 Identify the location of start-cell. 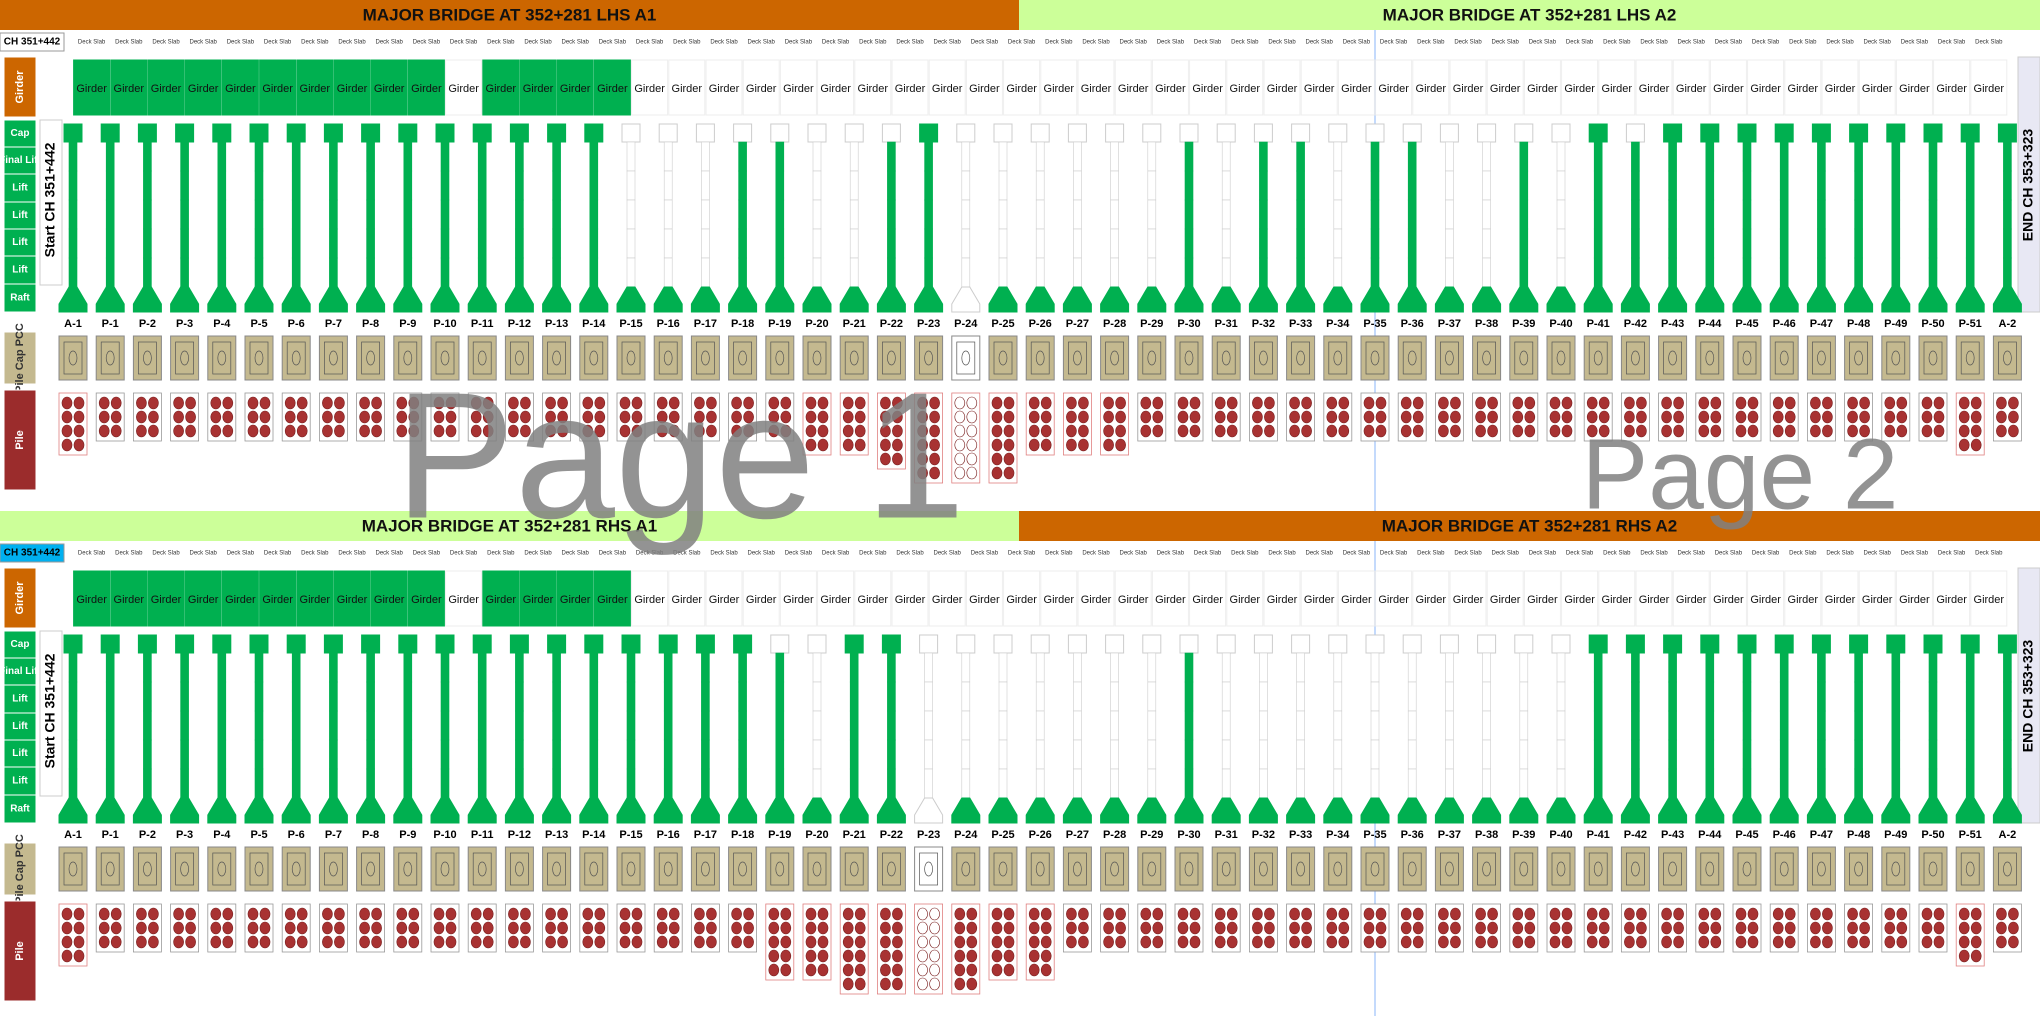
(51, 202).